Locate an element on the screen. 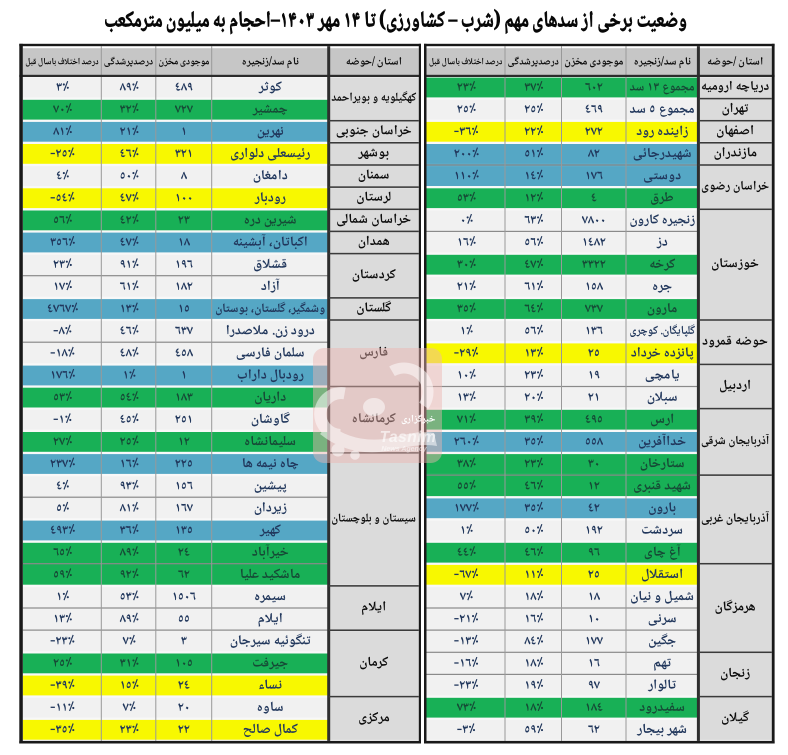 Image resolution: width=788 pixels, height=755 pixels. svg-text: News Agency is located at coordinates (404, 449).